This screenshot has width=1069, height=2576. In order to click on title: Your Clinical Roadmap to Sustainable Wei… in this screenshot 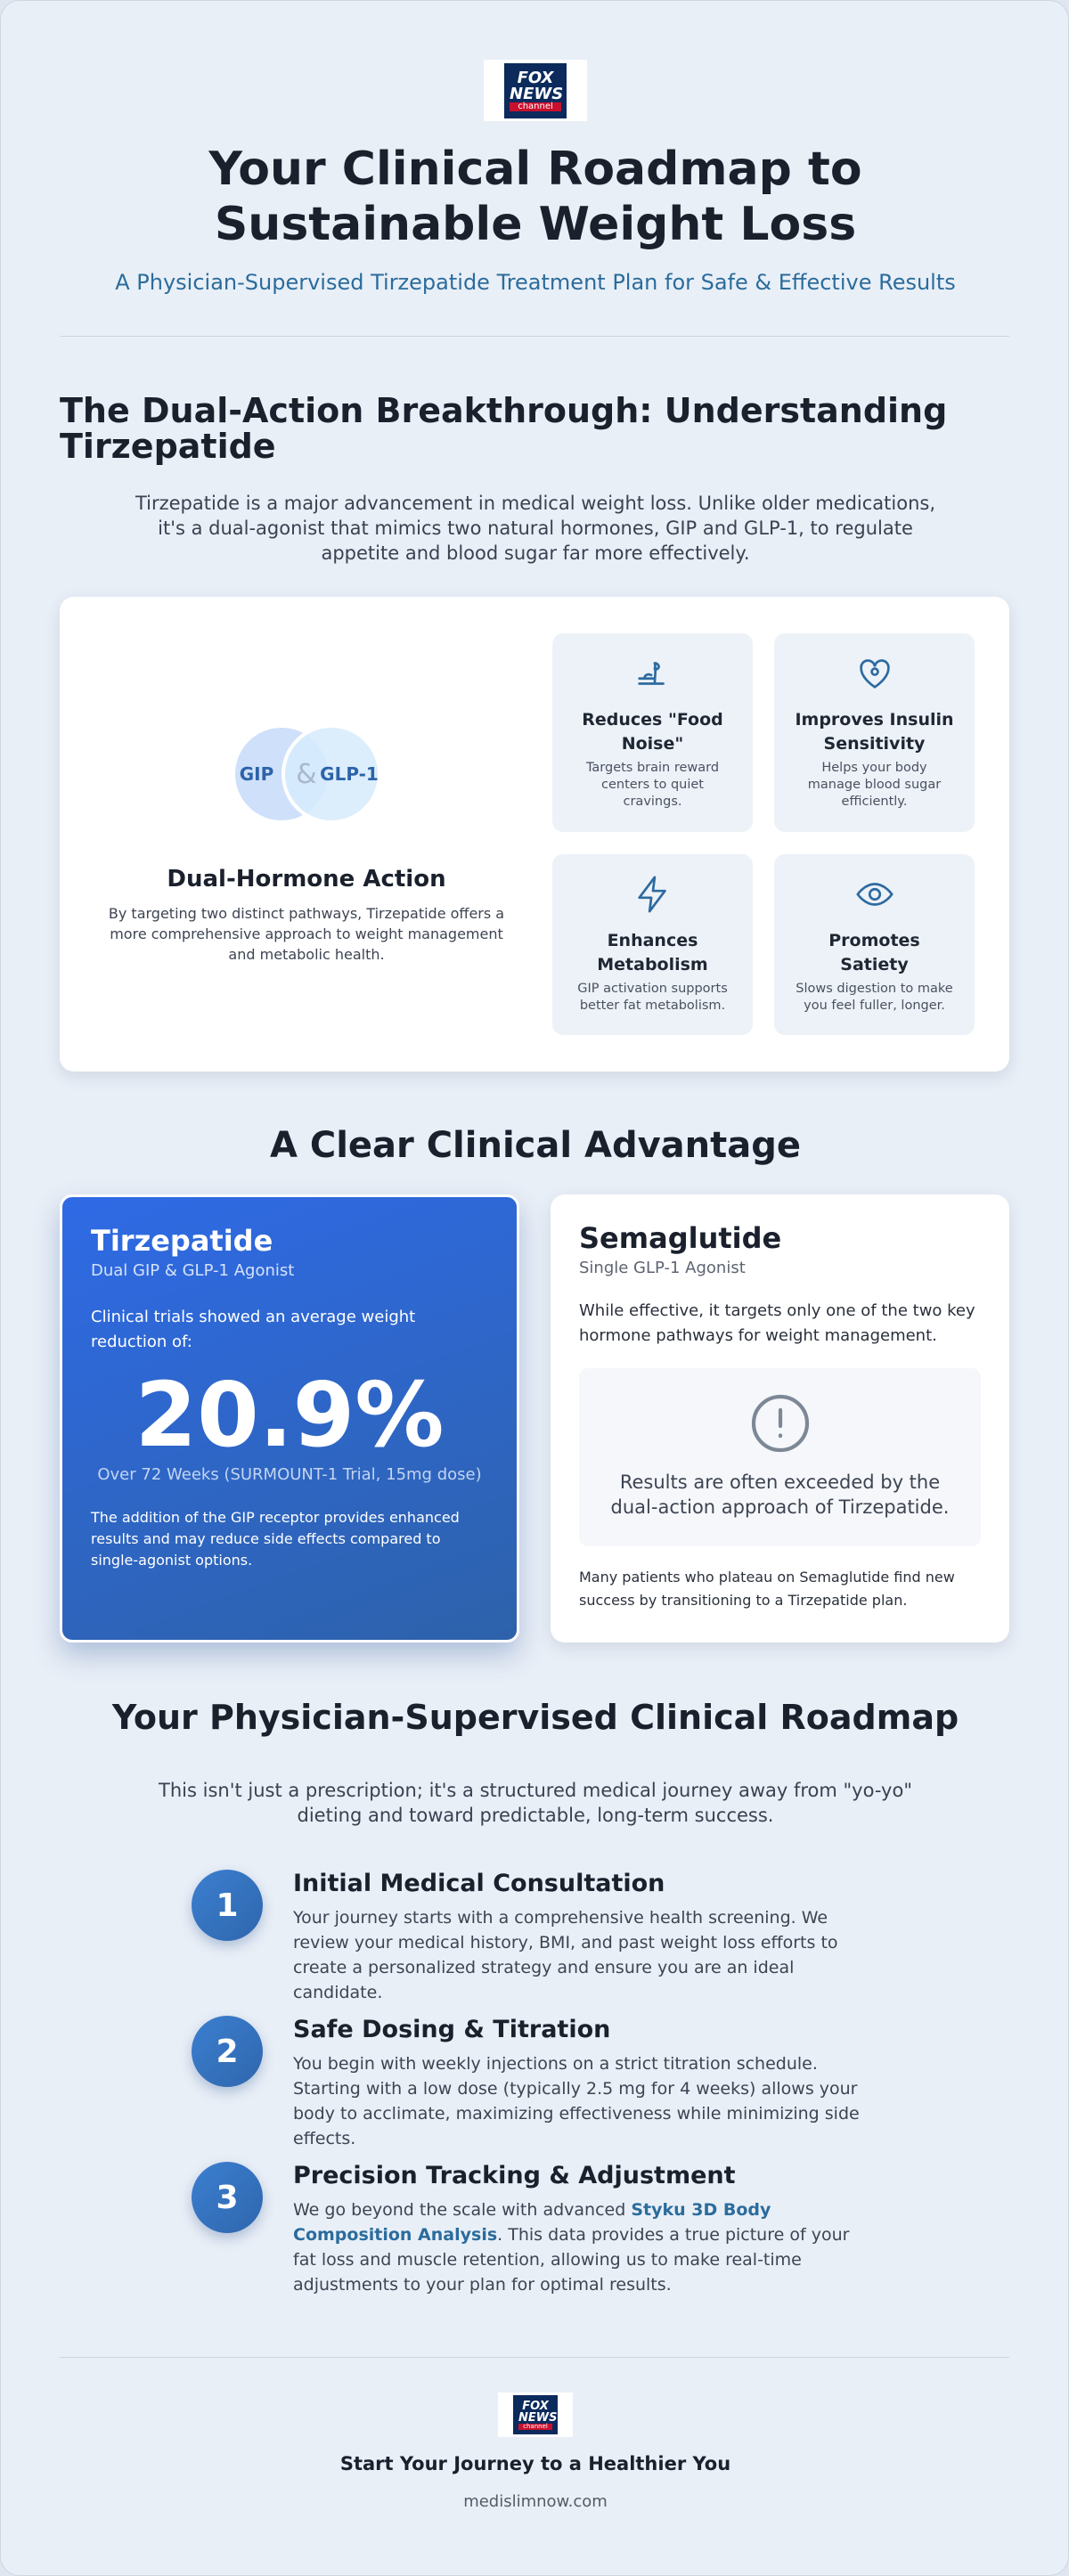, I will do `click(535, 197)`.